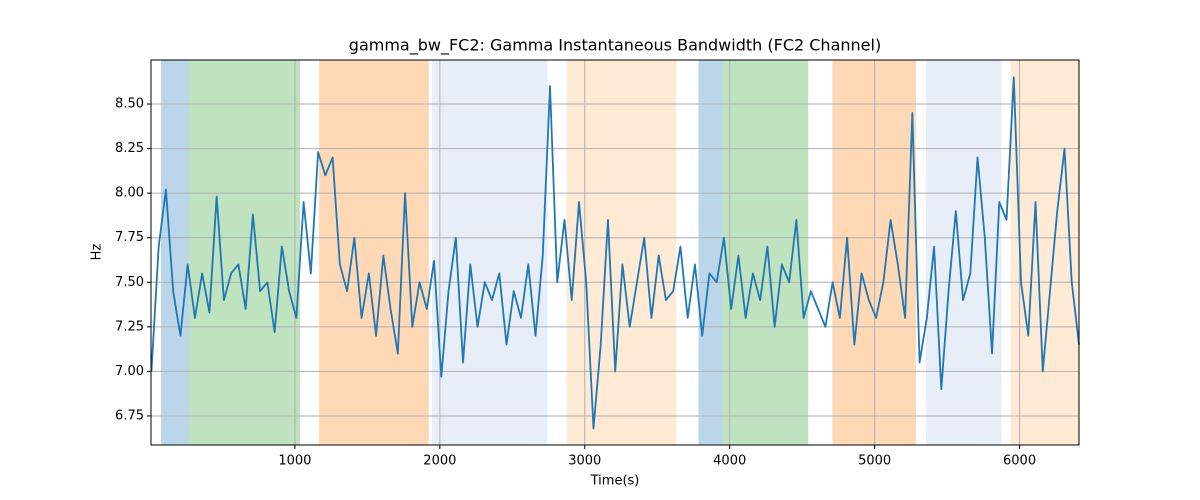  What do you see at coordinates (129, 415) in the screenshot?
I see `y-tick-label: 6.75` at bounding box center [129, 415].